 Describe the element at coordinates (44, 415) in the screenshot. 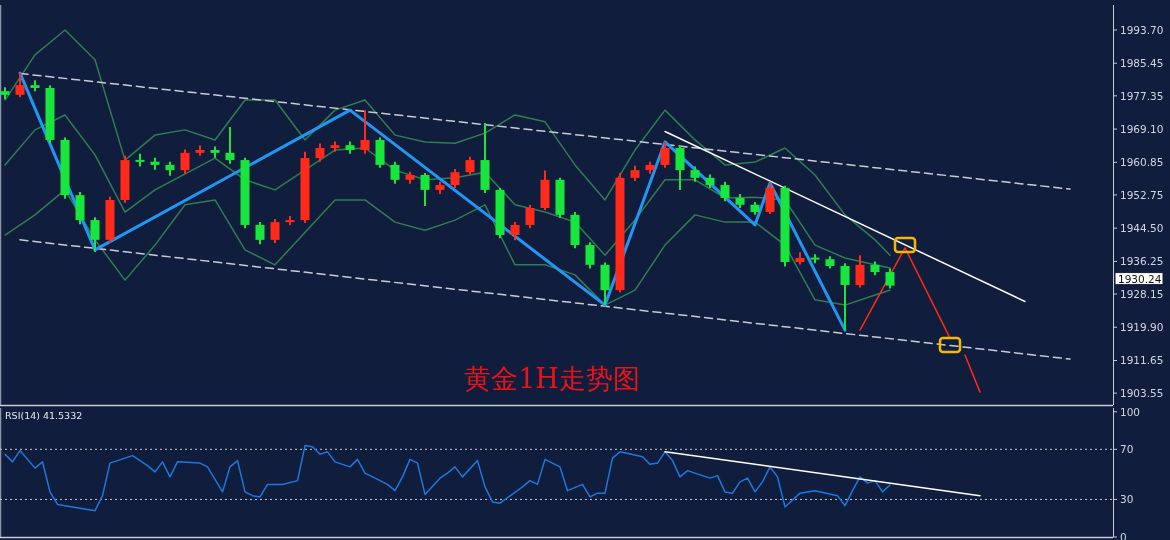

I see `chart-title: RSI(14) 41.5332` at that location.